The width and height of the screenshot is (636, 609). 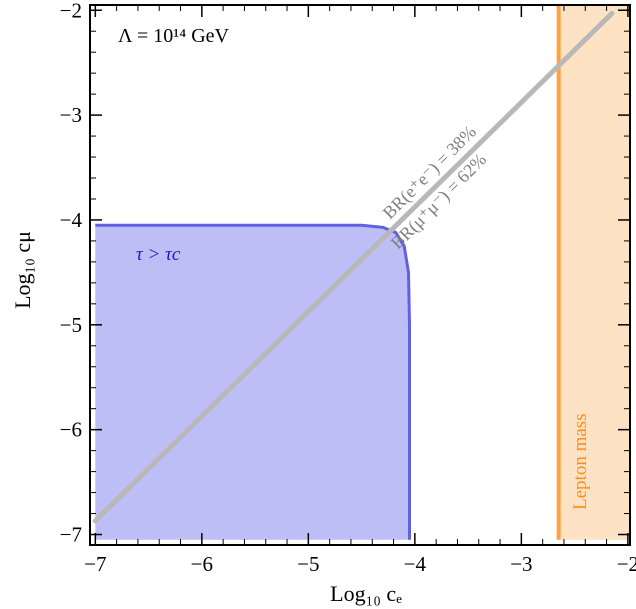 I want to click on x-tick-label: −3, so click(x=521, y=564).